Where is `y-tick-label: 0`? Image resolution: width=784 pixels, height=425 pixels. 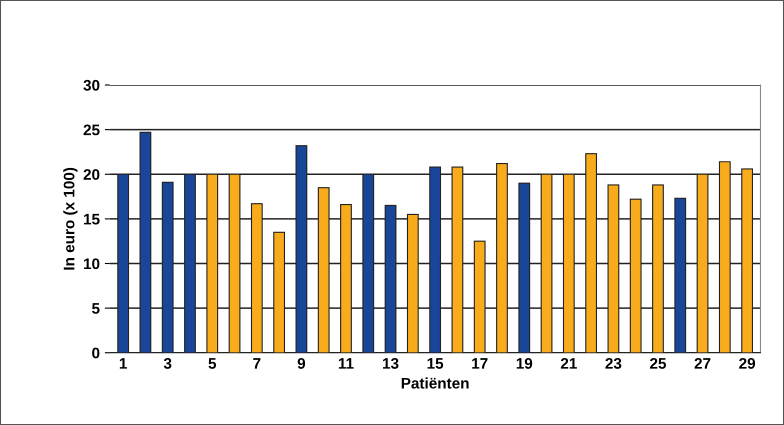 y-tick-label: 0 is located at coordinates (96, 353).